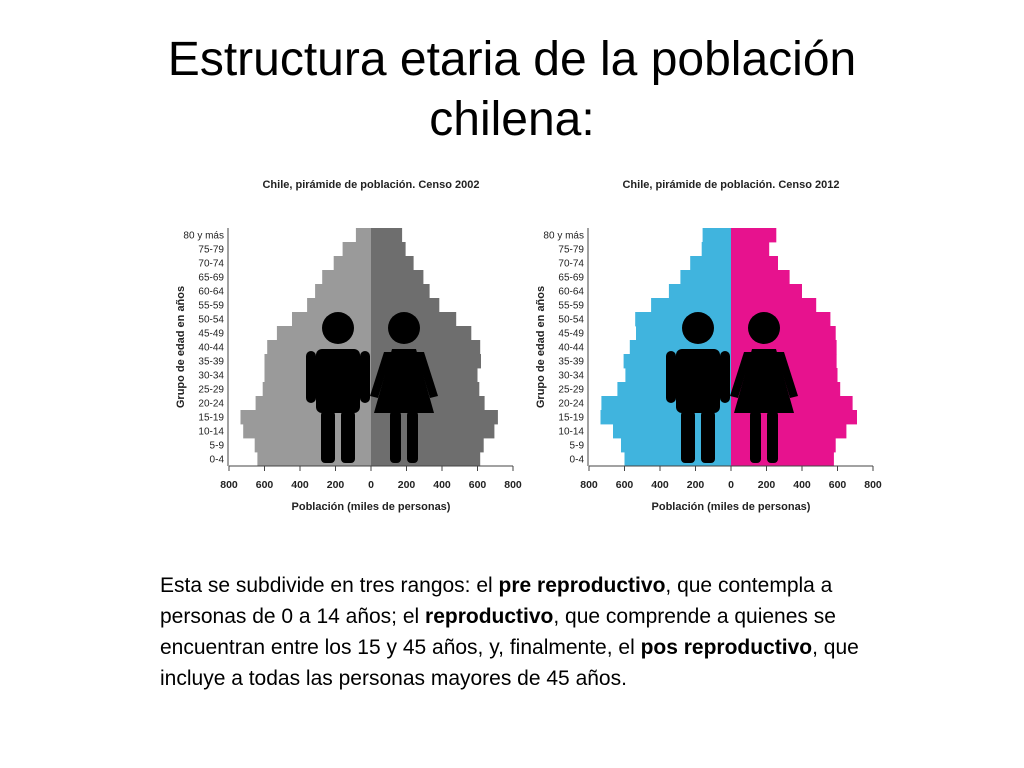 Image resolution: width=1024 pixels, height=768 pixels. I want to click on chart0-x-tick-label: 0, so click(371, 485).